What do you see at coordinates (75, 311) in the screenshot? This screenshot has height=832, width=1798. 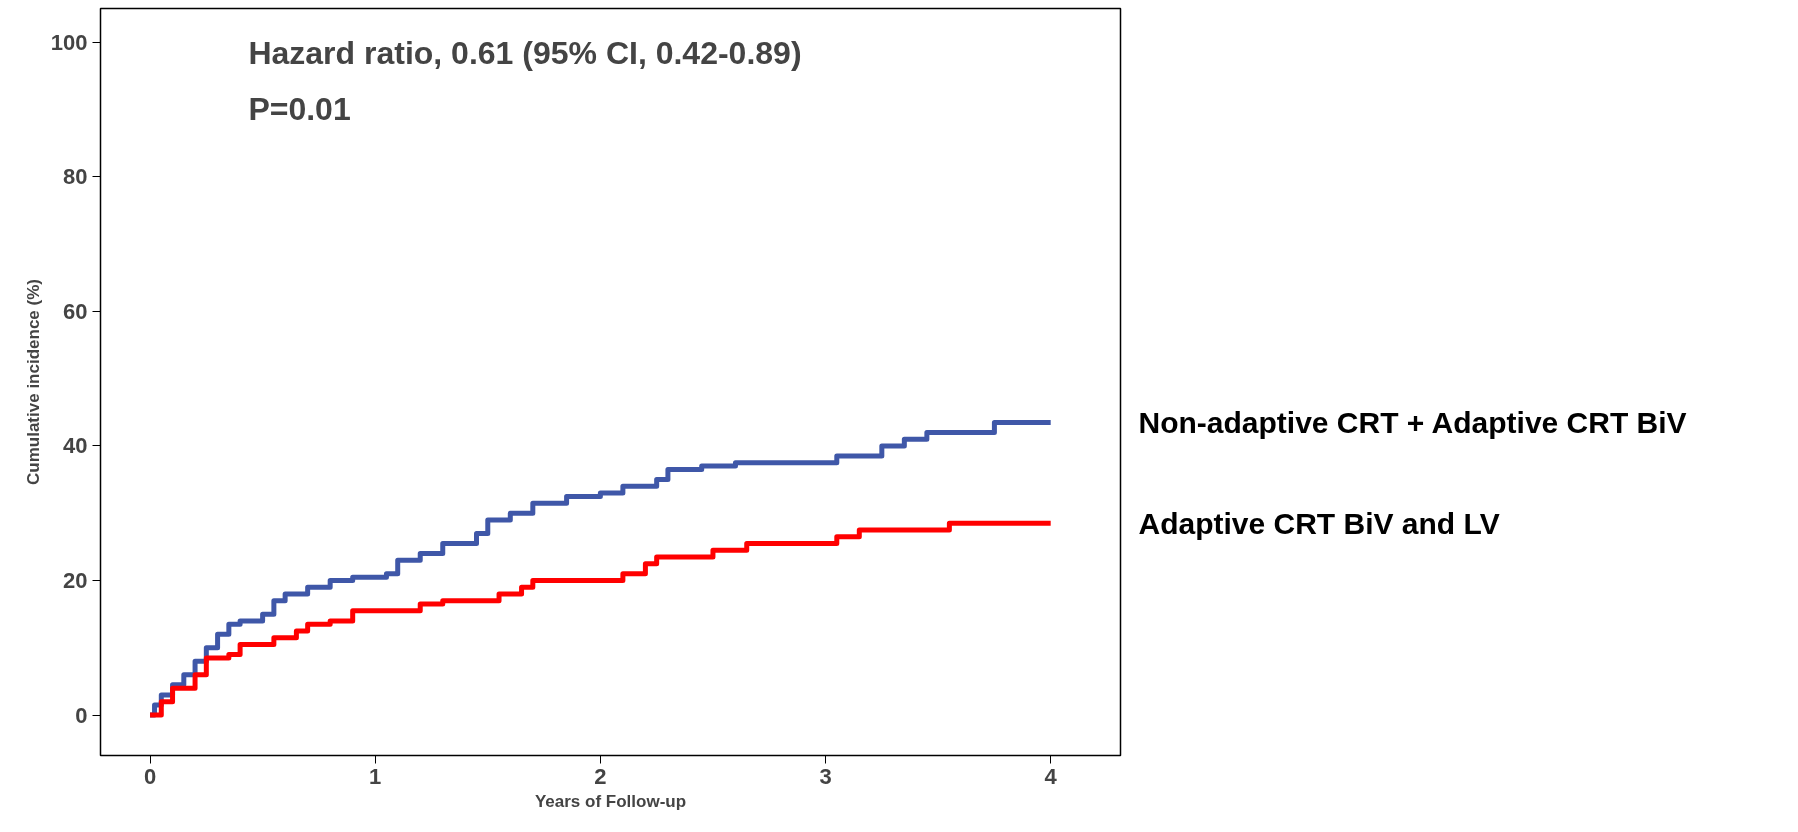 I see `y-tick-label: 60` at bounding box center [75, 311].